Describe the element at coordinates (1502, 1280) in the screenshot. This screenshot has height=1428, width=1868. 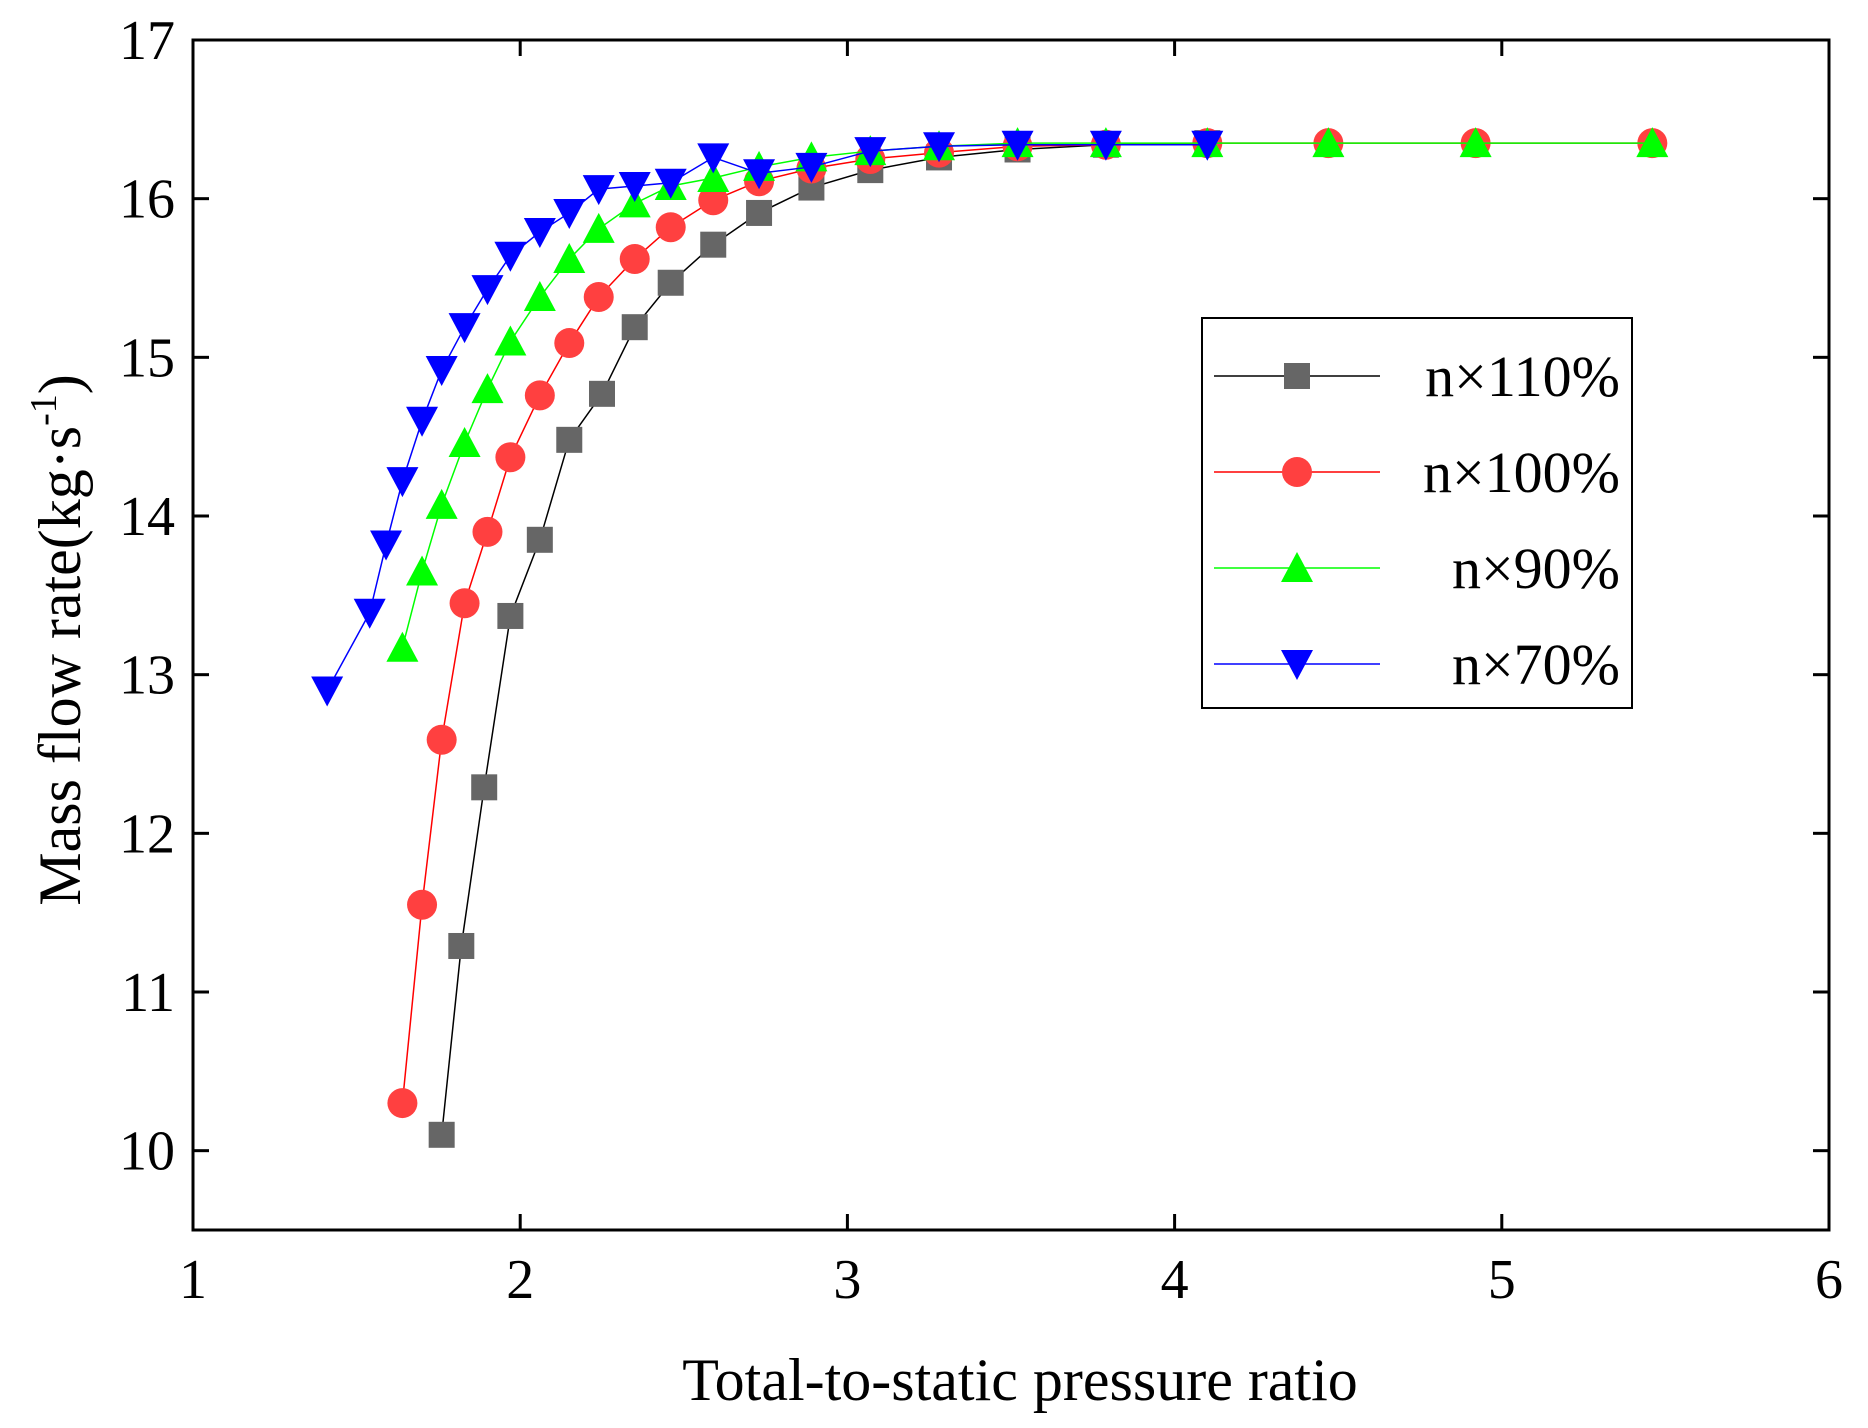
I see `x-tick-label: 5` at that location.